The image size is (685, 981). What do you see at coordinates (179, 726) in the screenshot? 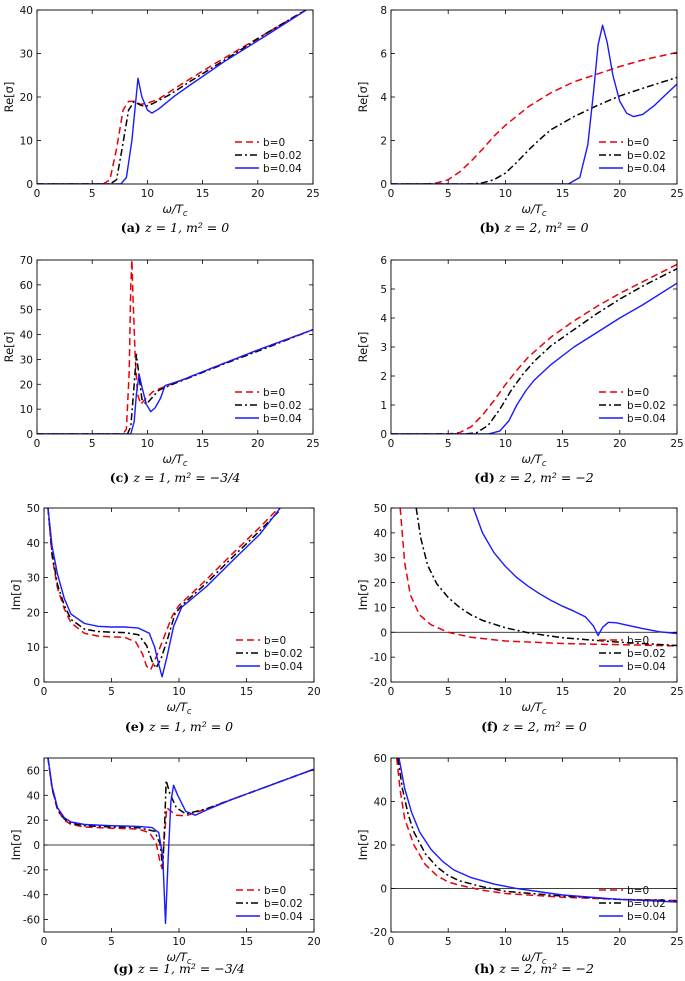
I see `panel-caption: (e) z = 1, m² = 0` at bounding box center [179, 726].